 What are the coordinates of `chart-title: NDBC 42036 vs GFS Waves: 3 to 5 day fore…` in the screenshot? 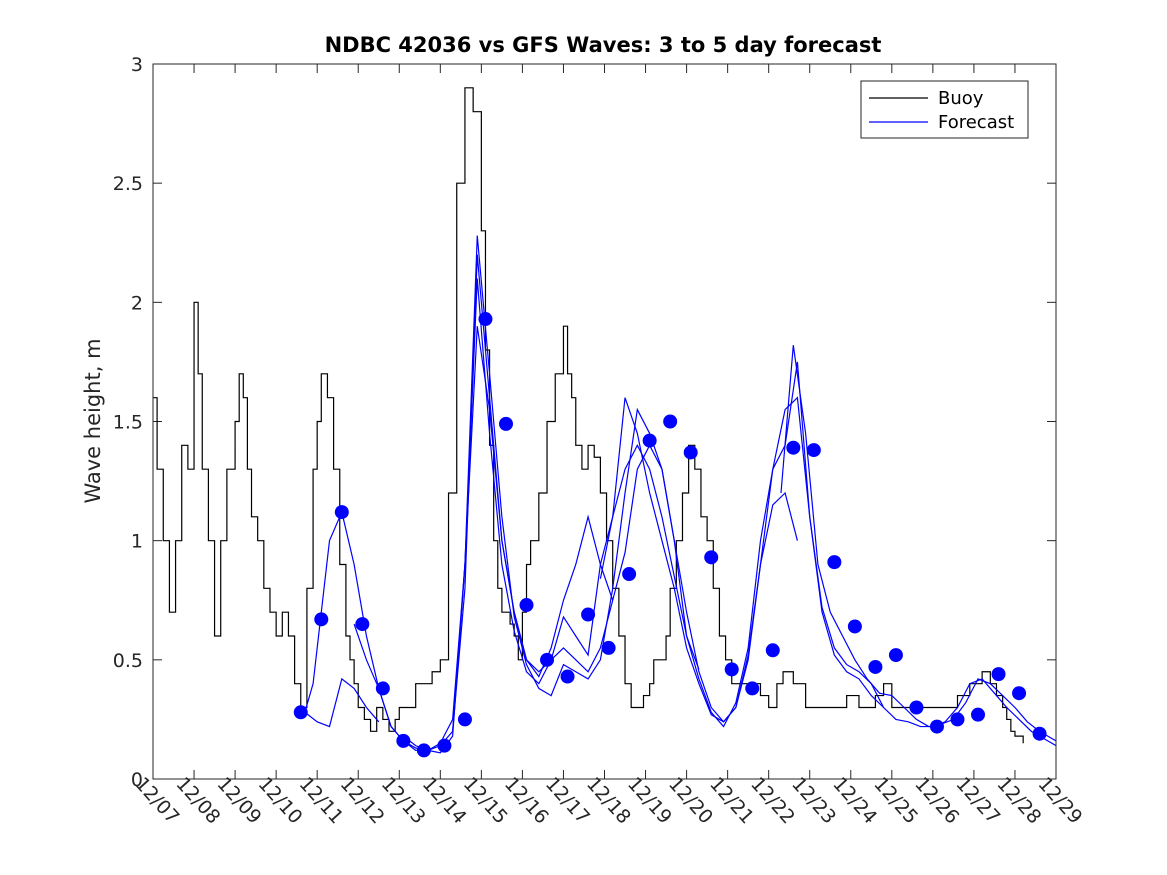 It's located at (603, 45).